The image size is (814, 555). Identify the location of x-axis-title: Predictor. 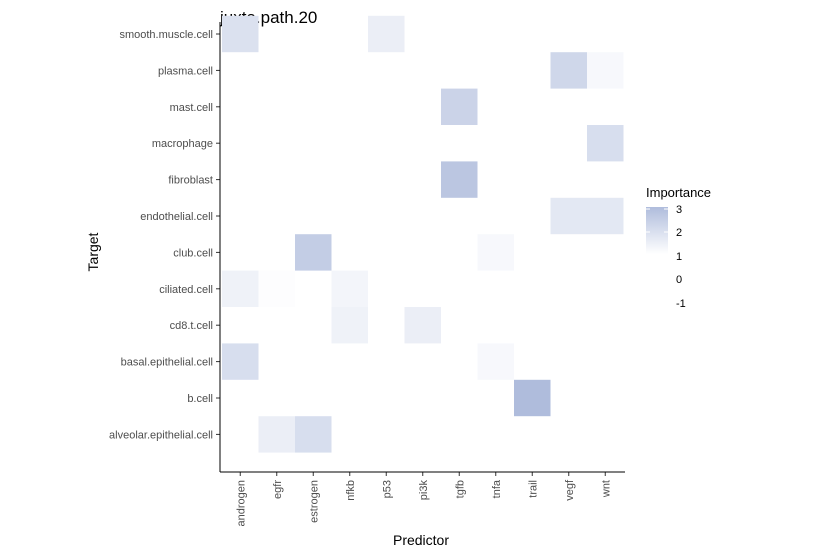
(421, 540).